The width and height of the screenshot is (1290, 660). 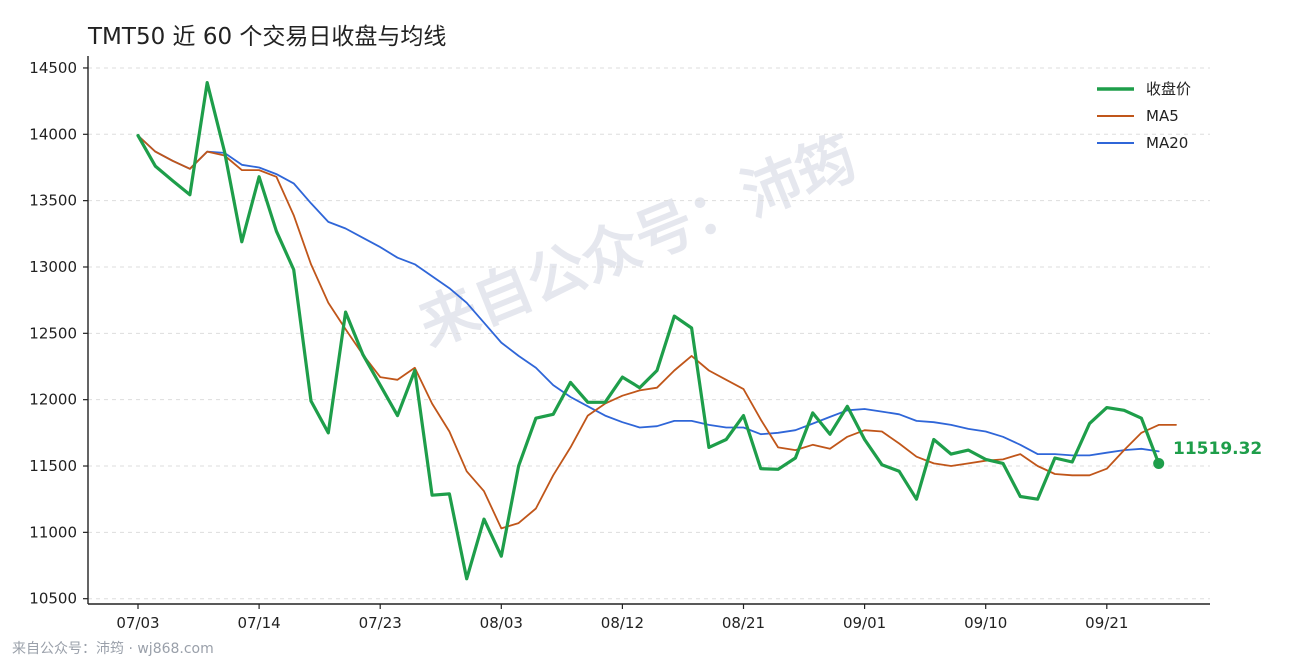 What do you see at coordinates (53, 400) in the screenshot?
I see `y-tick-label: 12000` at bounding box center [53, 400].